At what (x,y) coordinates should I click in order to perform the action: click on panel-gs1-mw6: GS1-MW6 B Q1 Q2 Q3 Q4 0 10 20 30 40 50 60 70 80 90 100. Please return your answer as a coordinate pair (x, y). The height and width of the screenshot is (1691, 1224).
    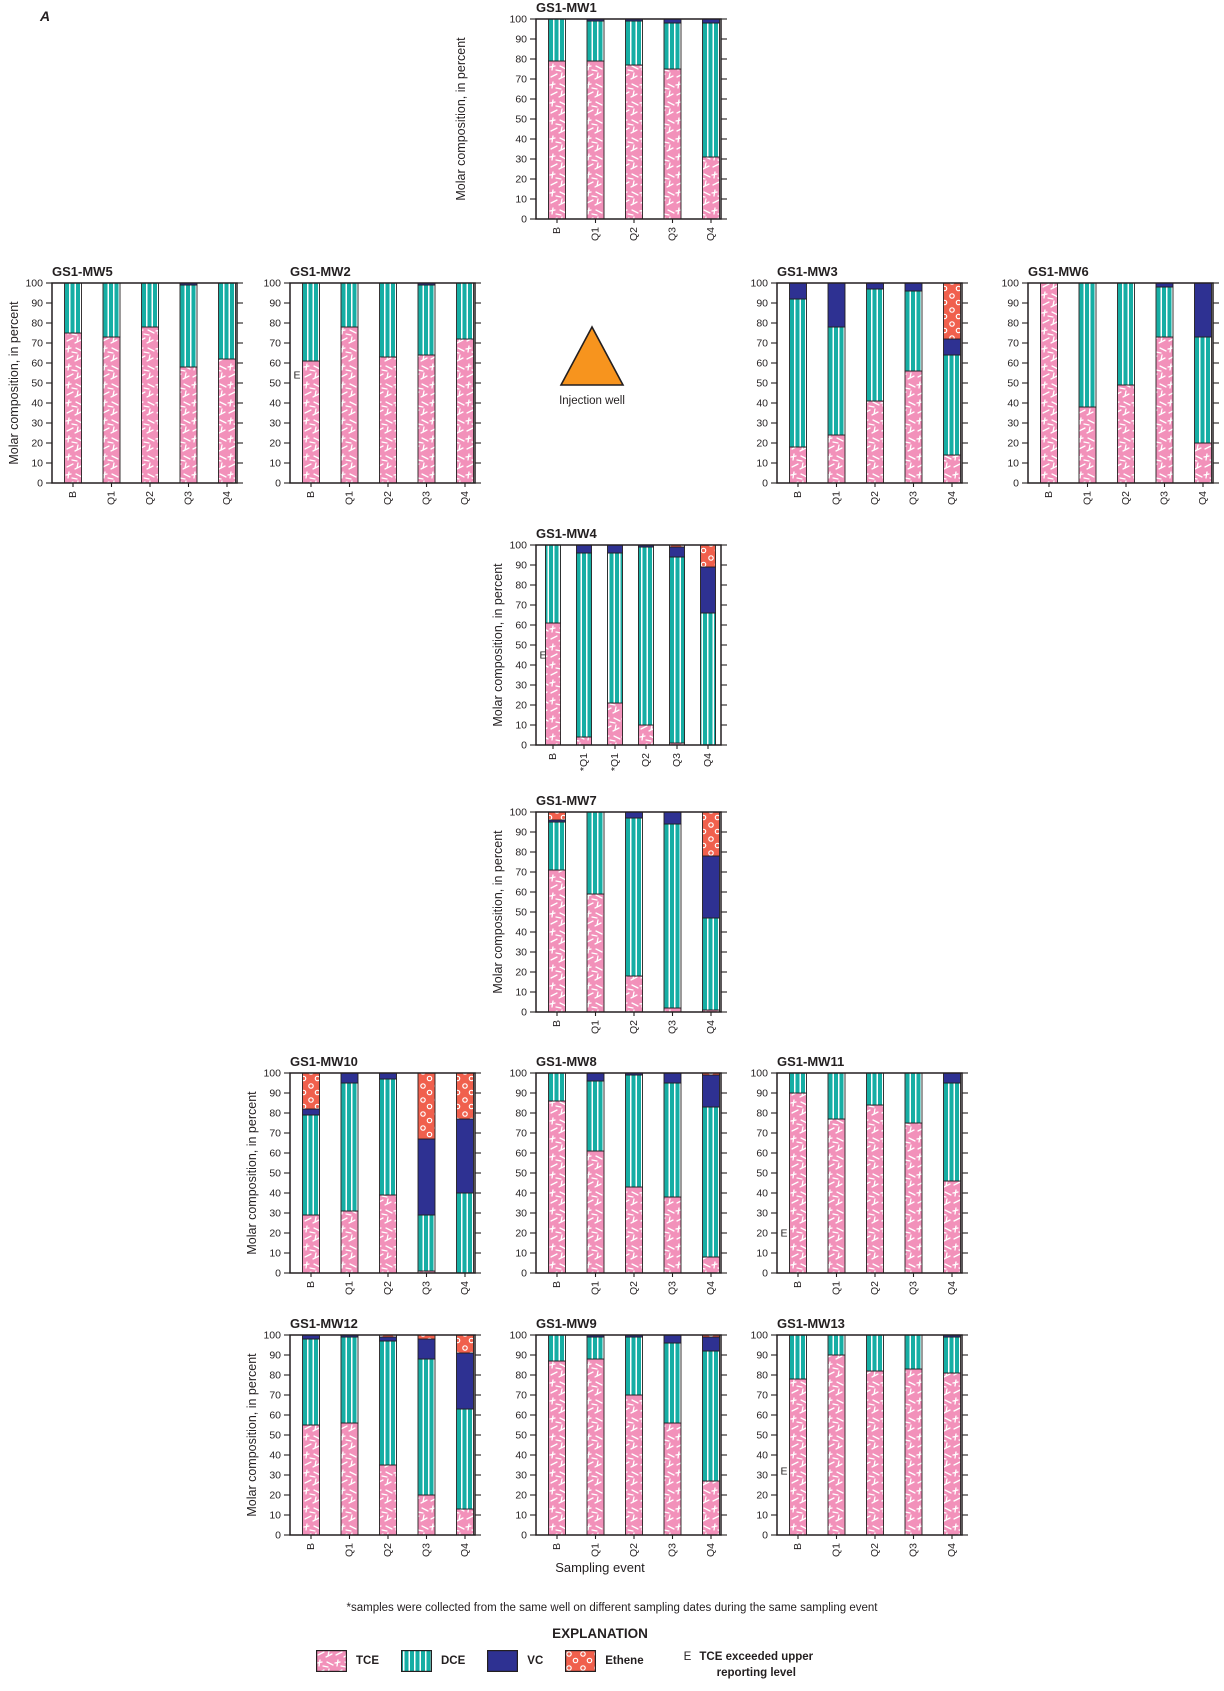
    Looking at the image, I should click on (1078, 395).